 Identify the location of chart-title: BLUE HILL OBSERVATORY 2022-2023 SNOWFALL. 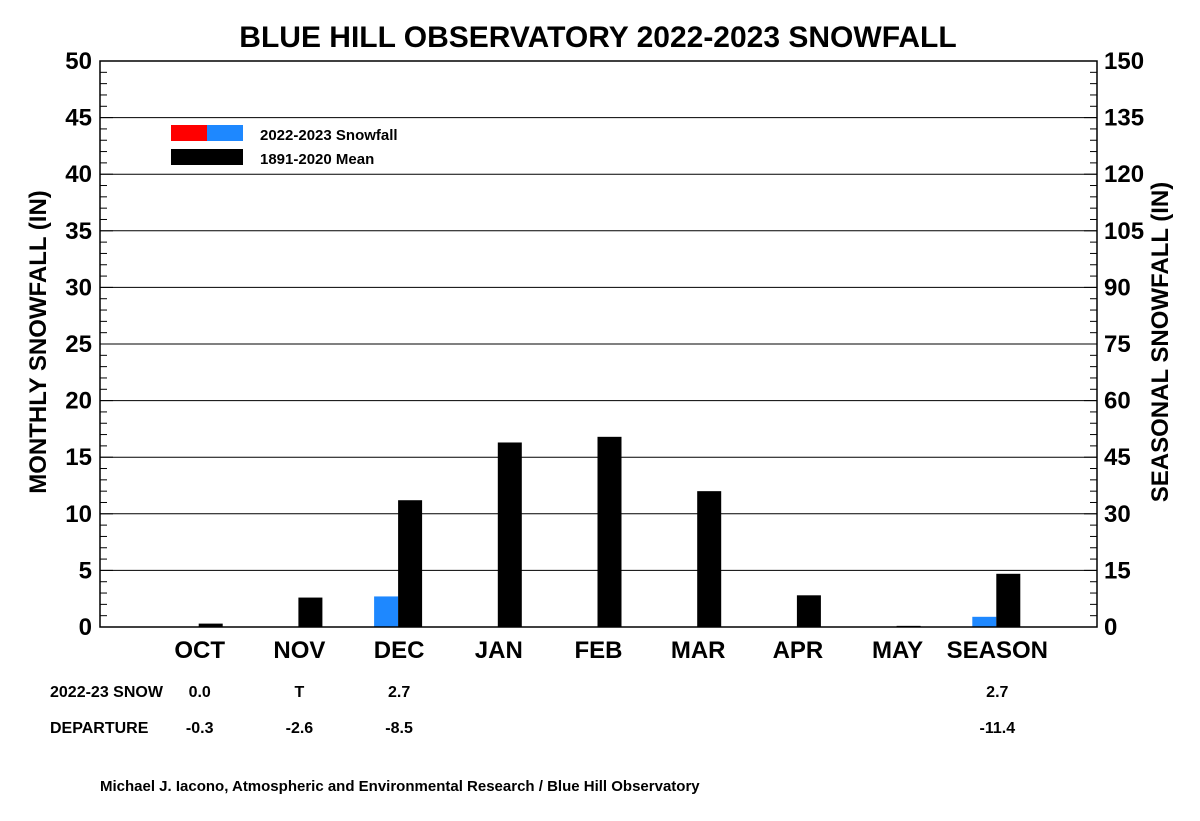
(597, 37).